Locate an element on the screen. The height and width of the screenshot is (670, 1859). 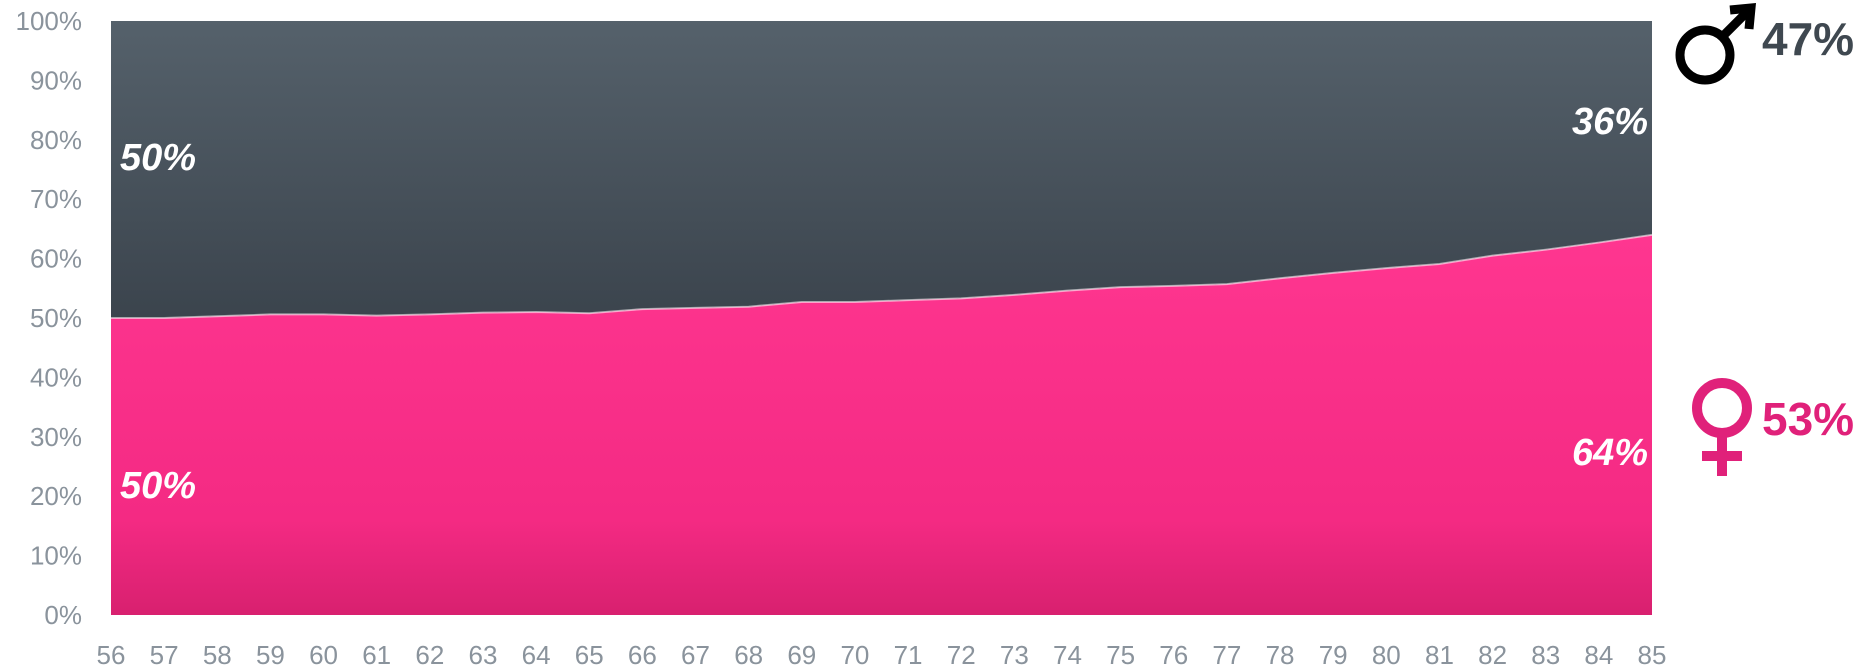
male-end-label: 36% is located at coordinates (1610, 122).